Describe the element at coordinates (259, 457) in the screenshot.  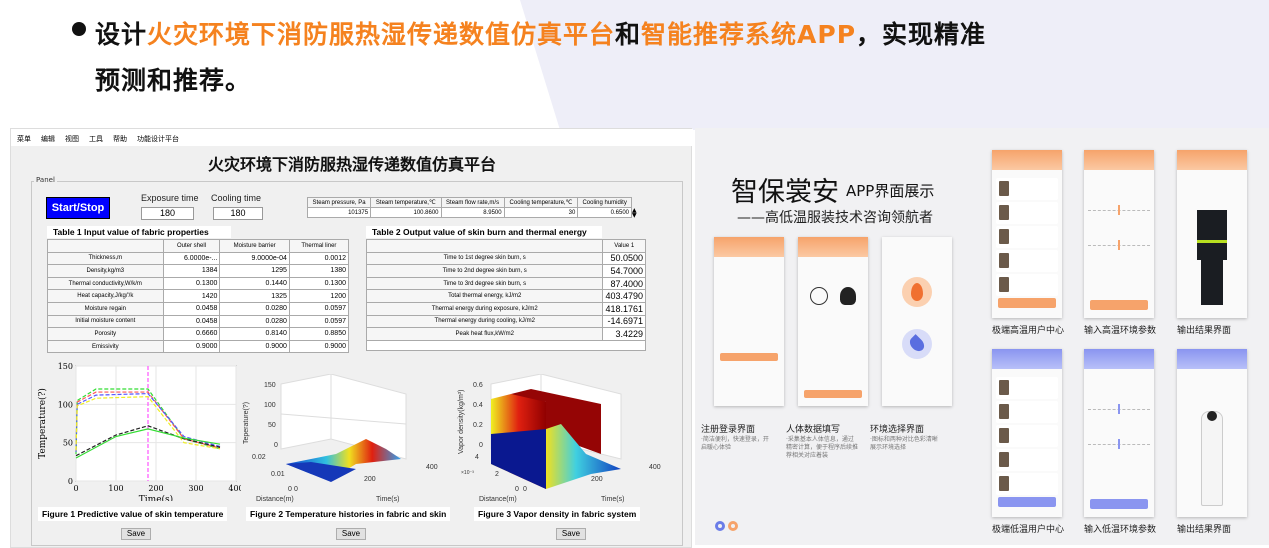
I see `tick-label: 0.02` at that location.